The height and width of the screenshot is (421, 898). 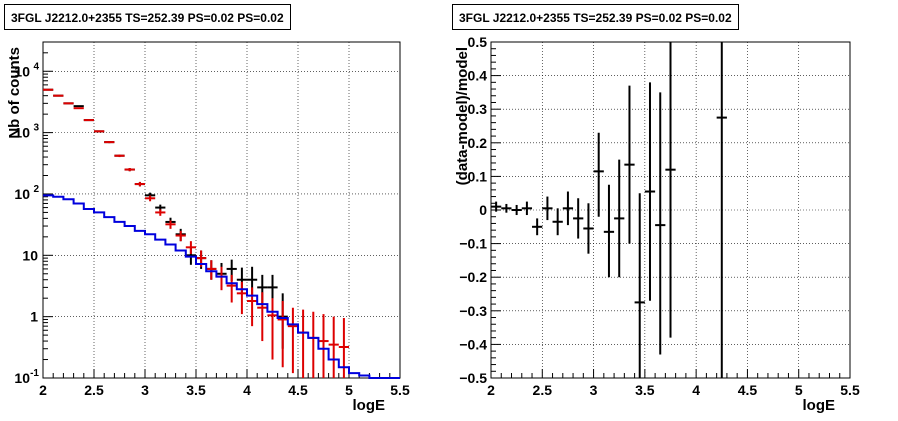 What do you see at coordinates (478, 76) in the screenshot?
I see `y-tick-label: 0.4` at bounding box center [478, 76].